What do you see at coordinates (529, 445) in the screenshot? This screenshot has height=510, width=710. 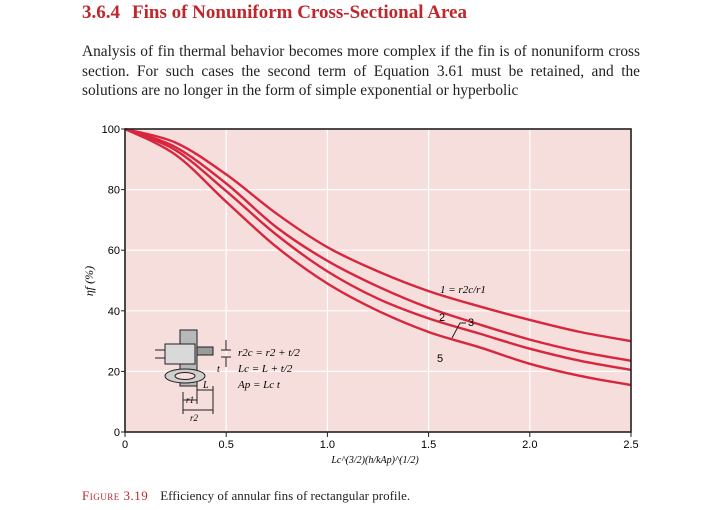 I see `x-tick-label: 2.0` at bounding box center [529, 445].